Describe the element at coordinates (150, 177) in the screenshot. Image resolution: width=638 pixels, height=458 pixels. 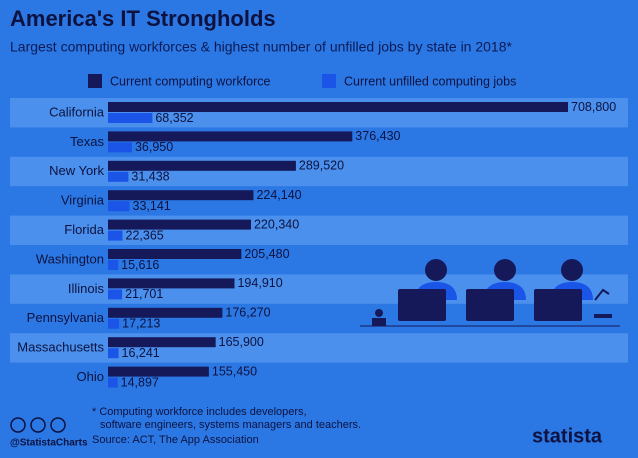
I see `value-label: 31,438` at that location.